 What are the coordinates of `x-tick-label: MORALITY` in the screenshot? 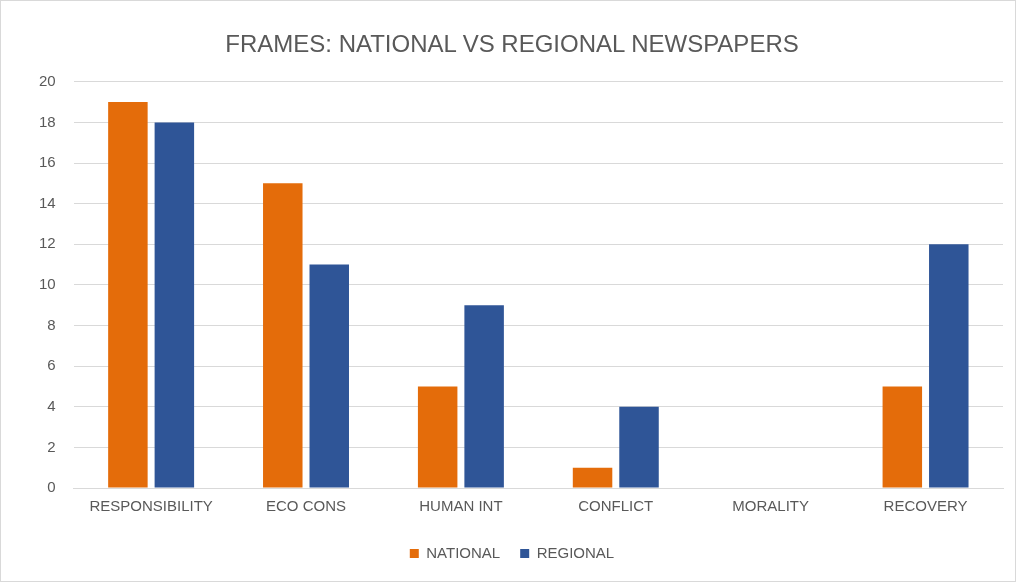 It's located at (771, 506).